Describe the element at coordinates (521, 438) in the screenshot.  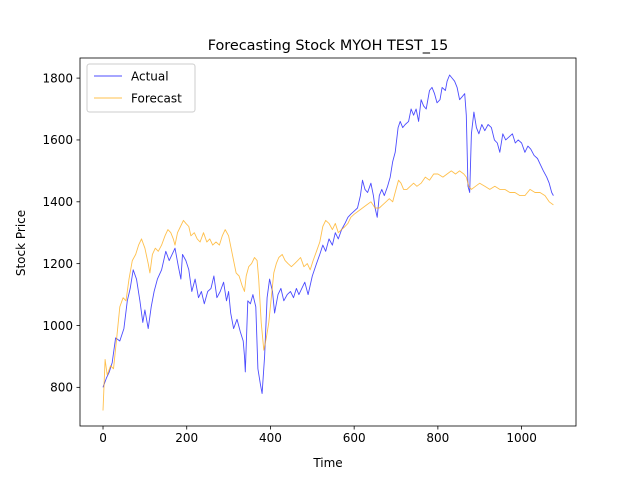
I see `x-tick-label: 1000` at that location.